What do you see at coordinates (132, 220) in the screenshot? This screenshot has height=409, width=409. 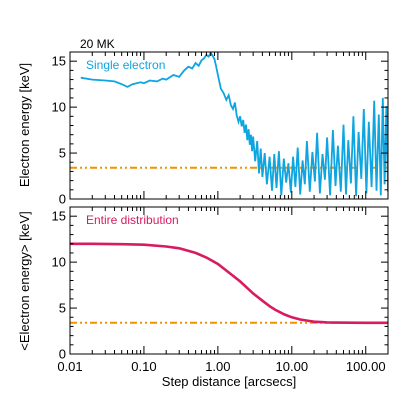 I see `entire-distribution-label: Entire distribution` at bounding box center [132, 220].